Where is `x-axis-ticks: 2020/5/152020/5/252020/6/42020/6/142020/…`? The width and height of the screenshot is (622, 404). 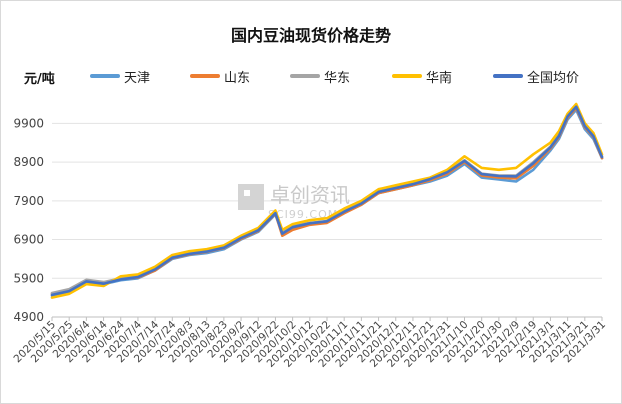
x-axis-ticks: 2020/5/152020/5/252020/6/42020/6/142020/… is located at coordinates (310, 343).